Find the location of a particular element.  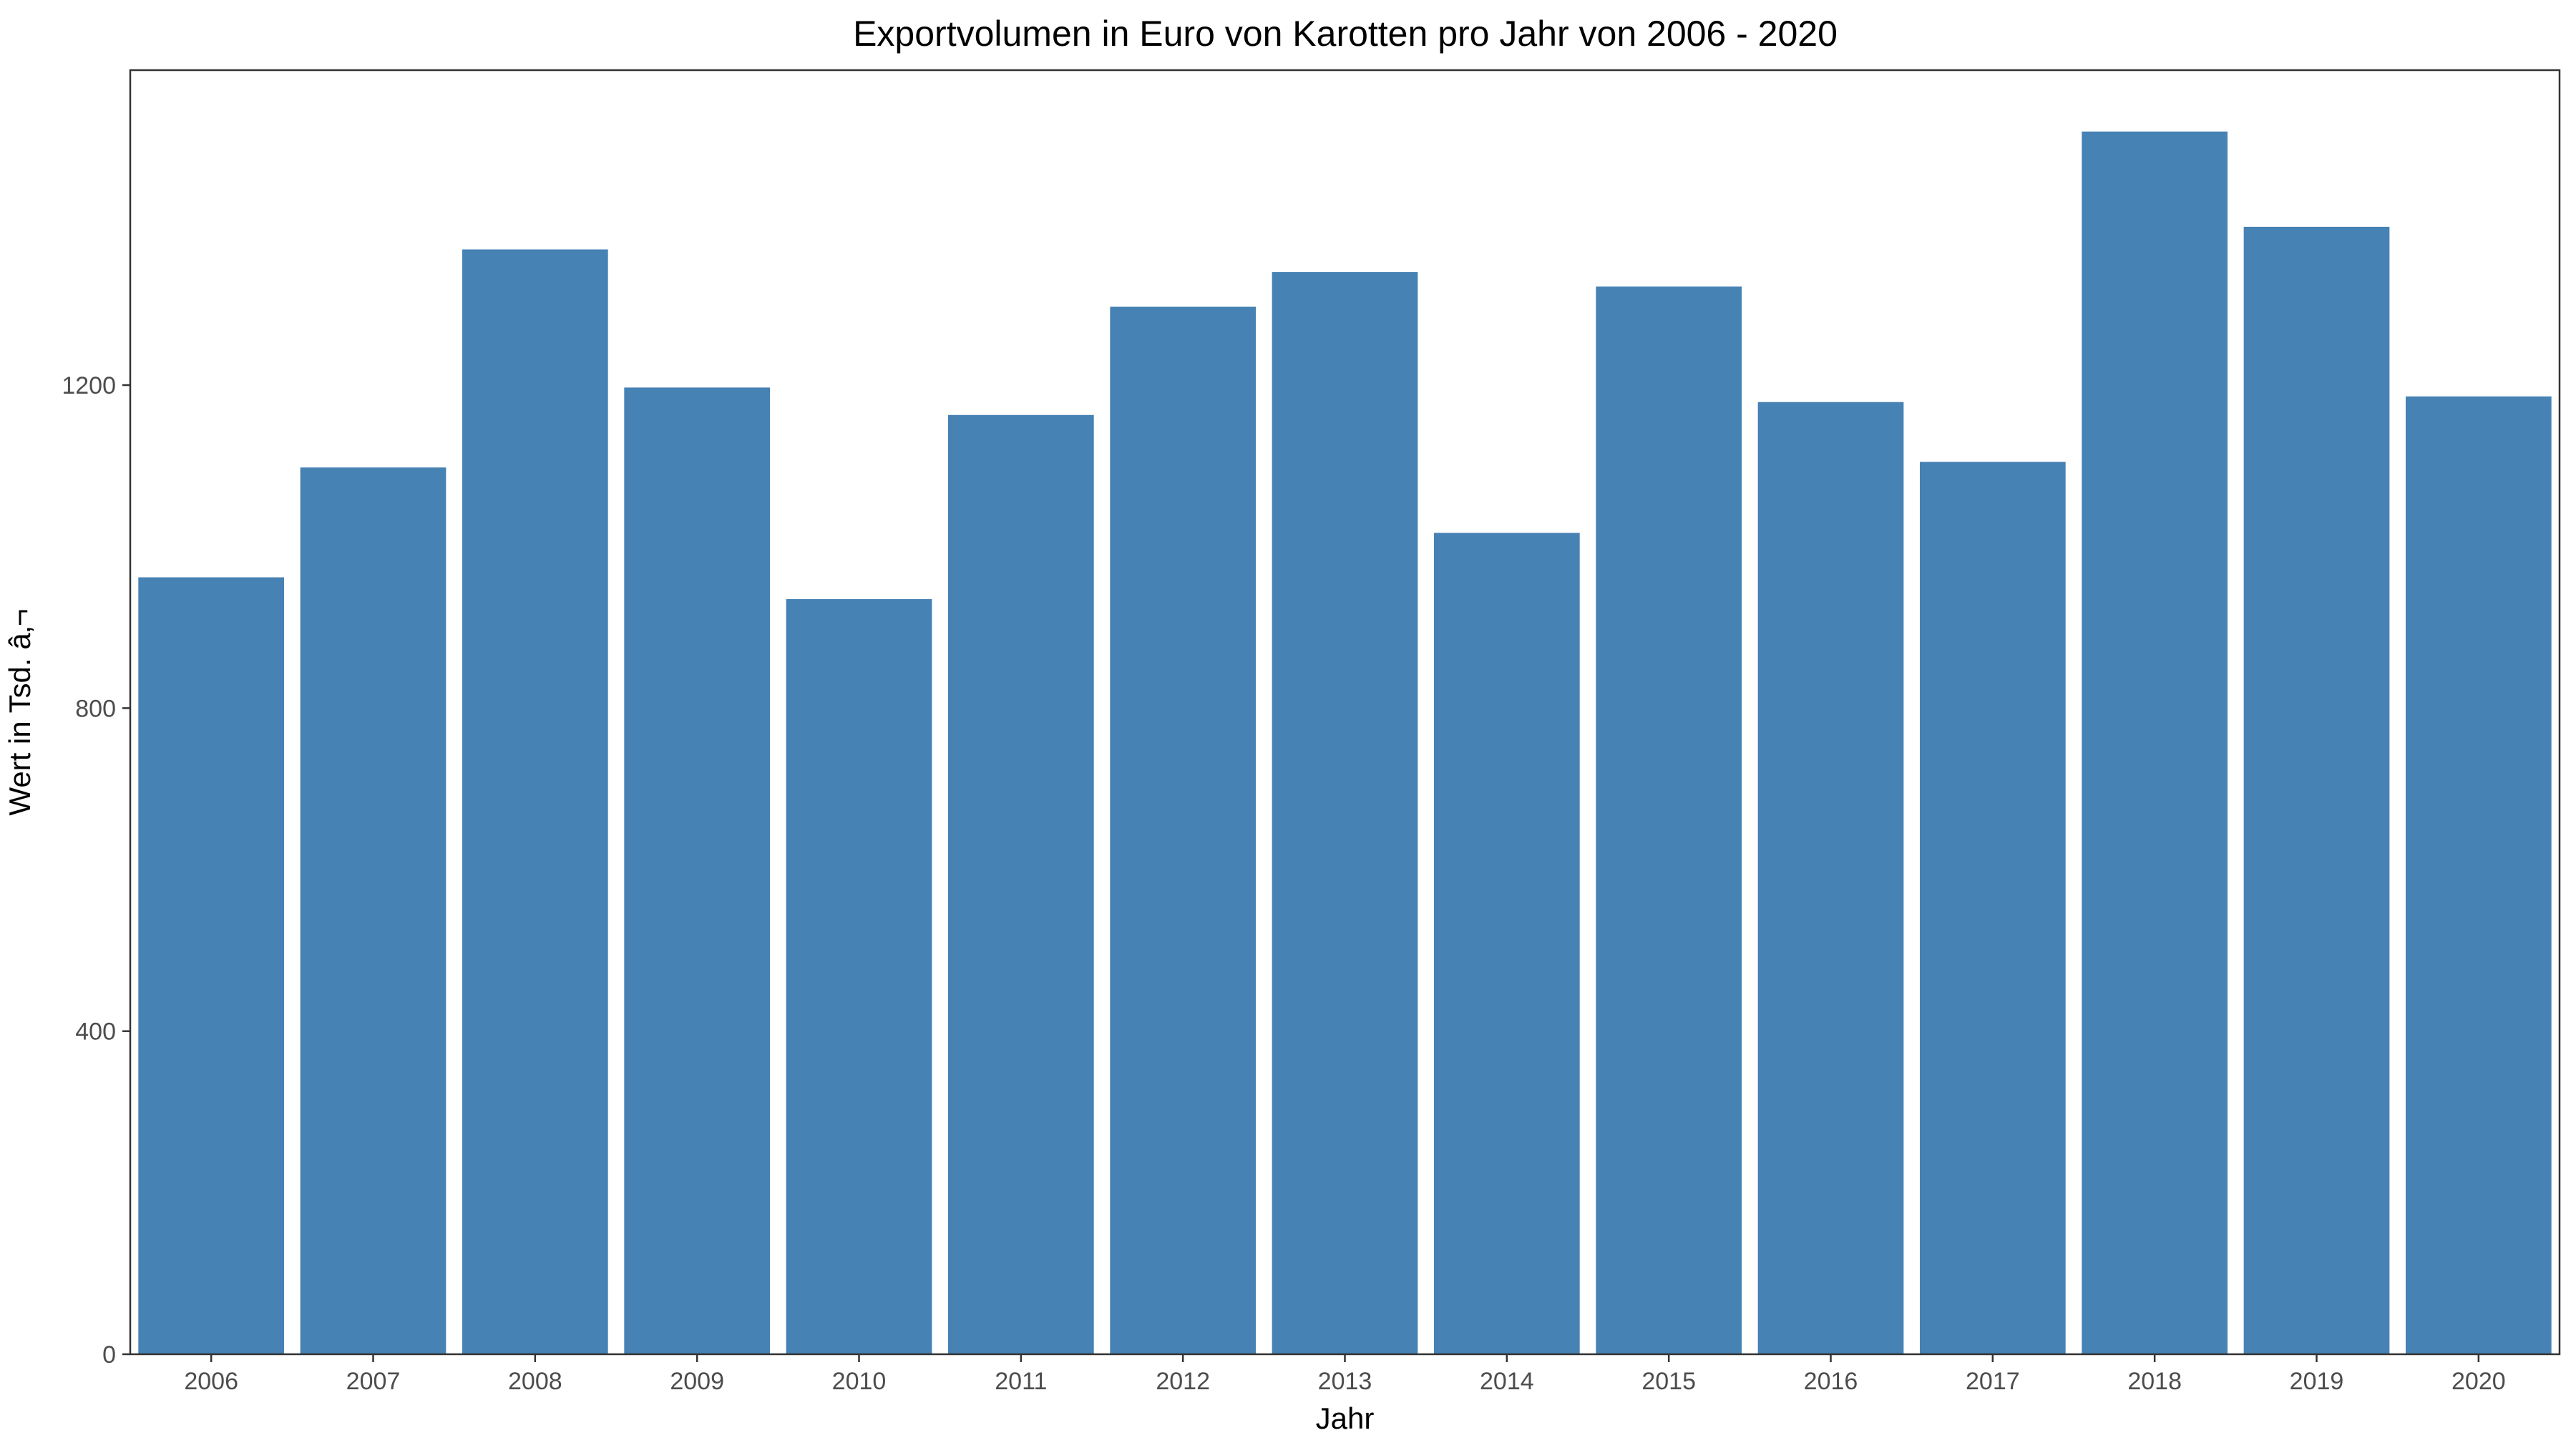

bar-2019 is located at coordinates (2316, 790).